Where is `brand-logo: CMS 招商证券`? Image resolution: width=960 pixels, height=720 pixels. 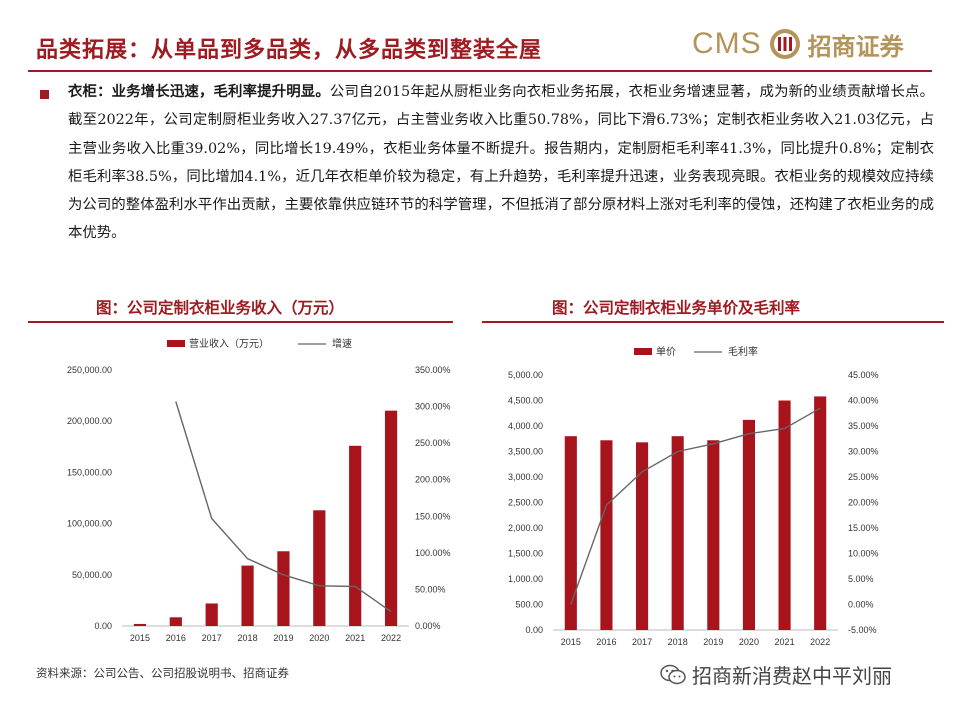
brand-logo: CMS 招商证券 is located at coordinates (798, 44).